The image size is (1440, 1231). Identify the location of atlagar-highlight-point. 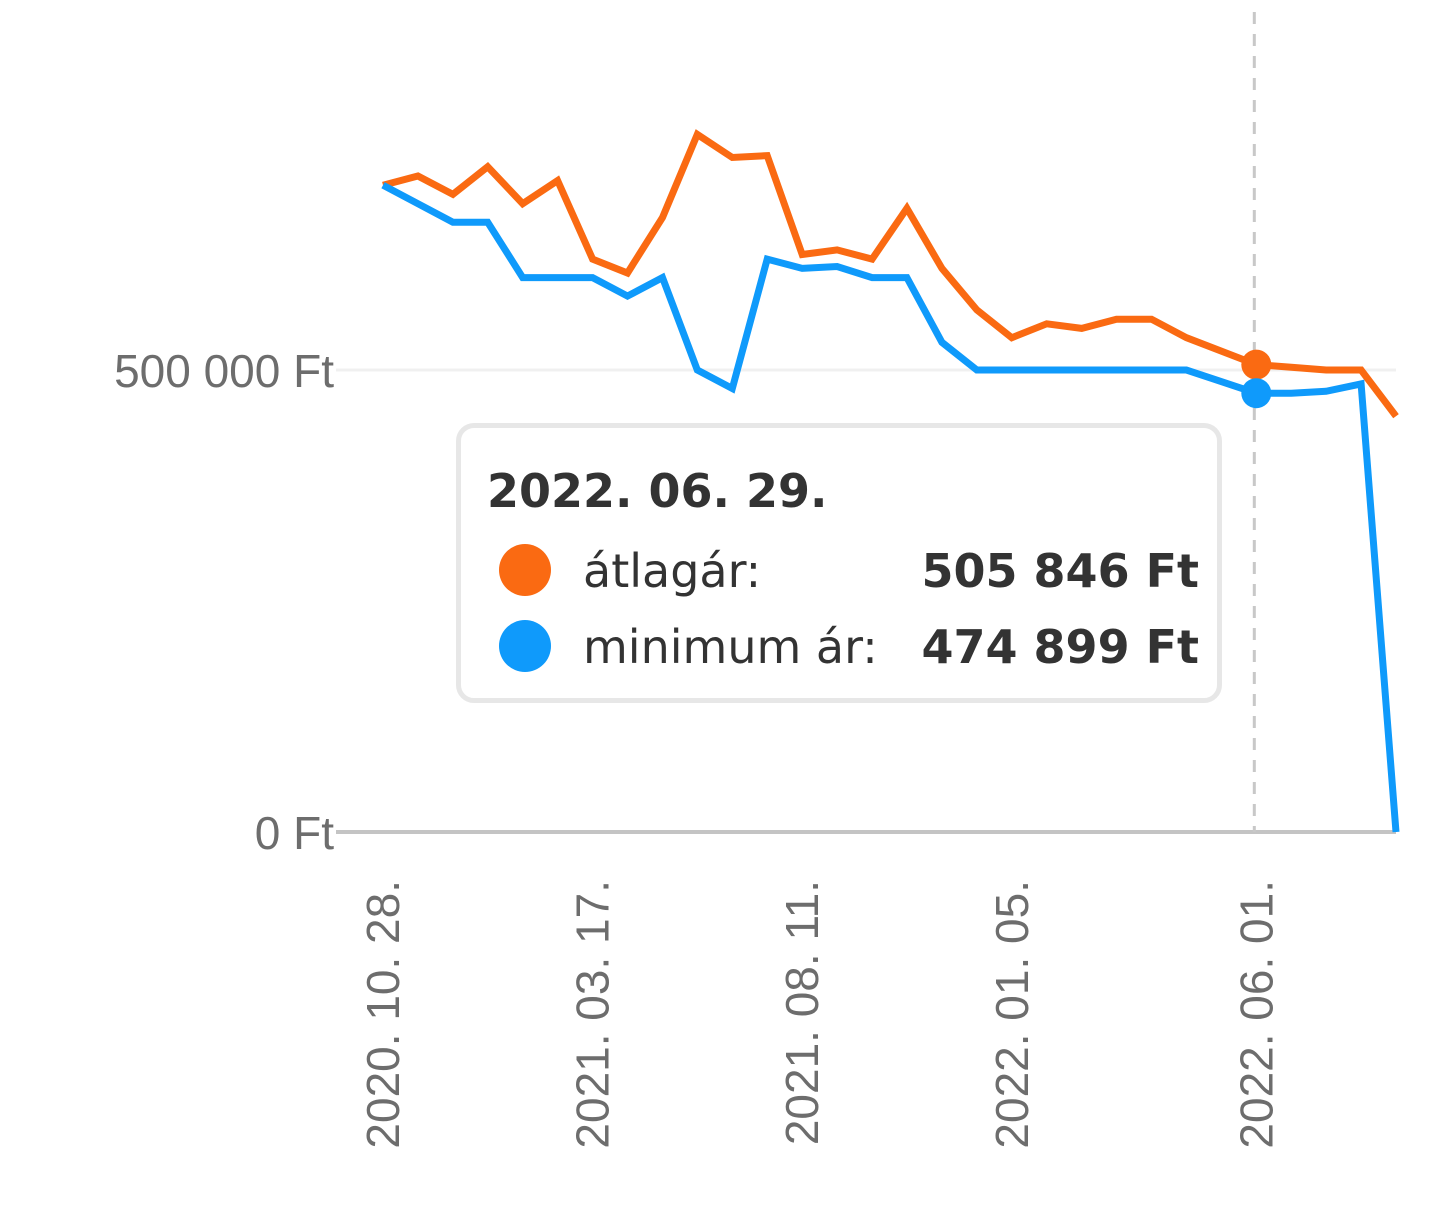
(1256, 364).